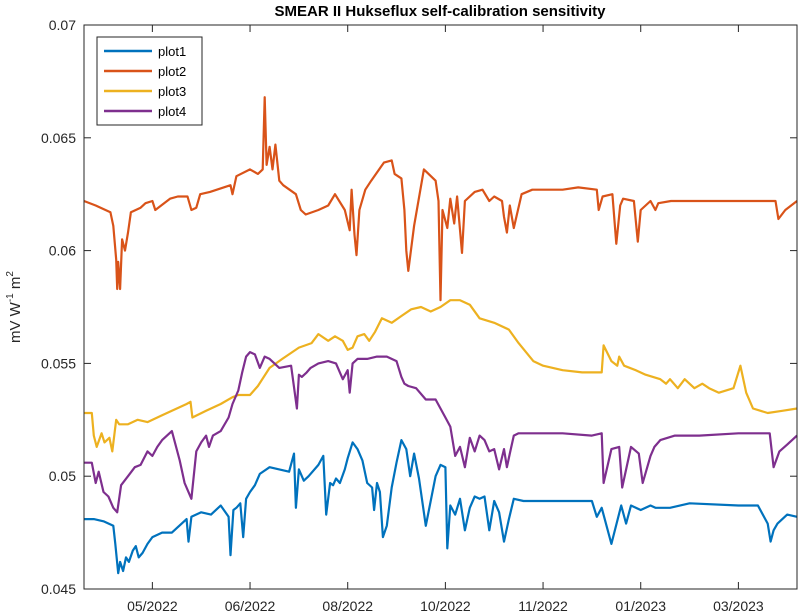  What do you see at coordinates (543, 606) in the screenshot?
I see `x-tick-label: 11/2022` at bounding box center [543, 606].